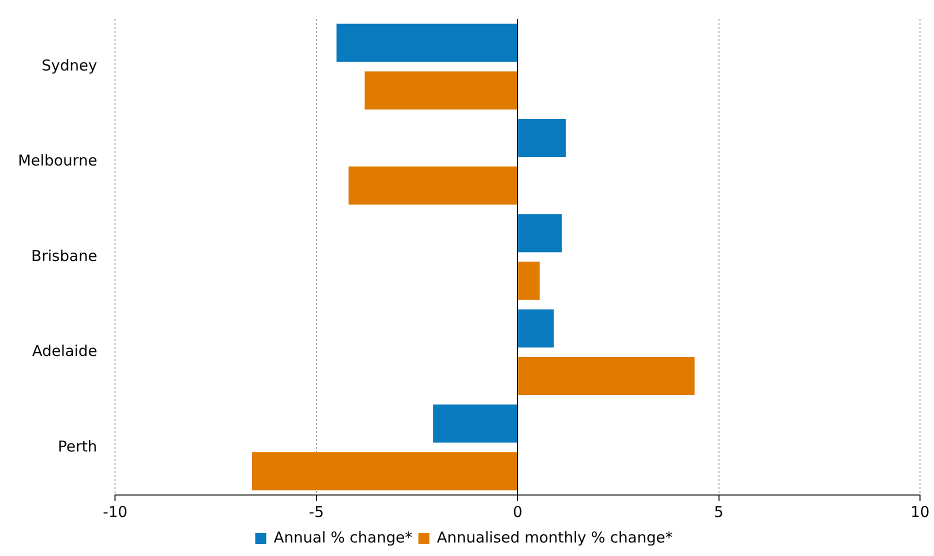  Describe the element at coordinates (64, 255) in the screenshot. I see `y-tick-label: Brisbane` at that location.